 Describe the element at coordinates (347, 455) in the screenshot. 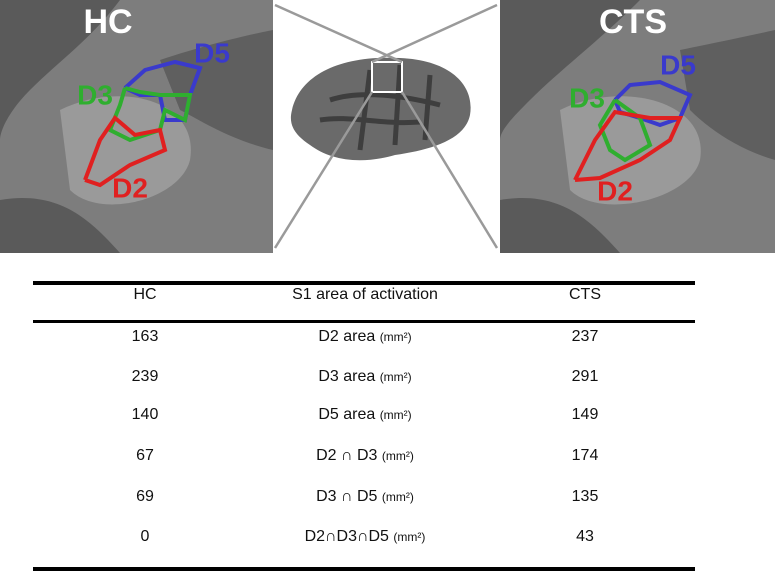

I see `area-label: D2 ∩ D3` at that location.